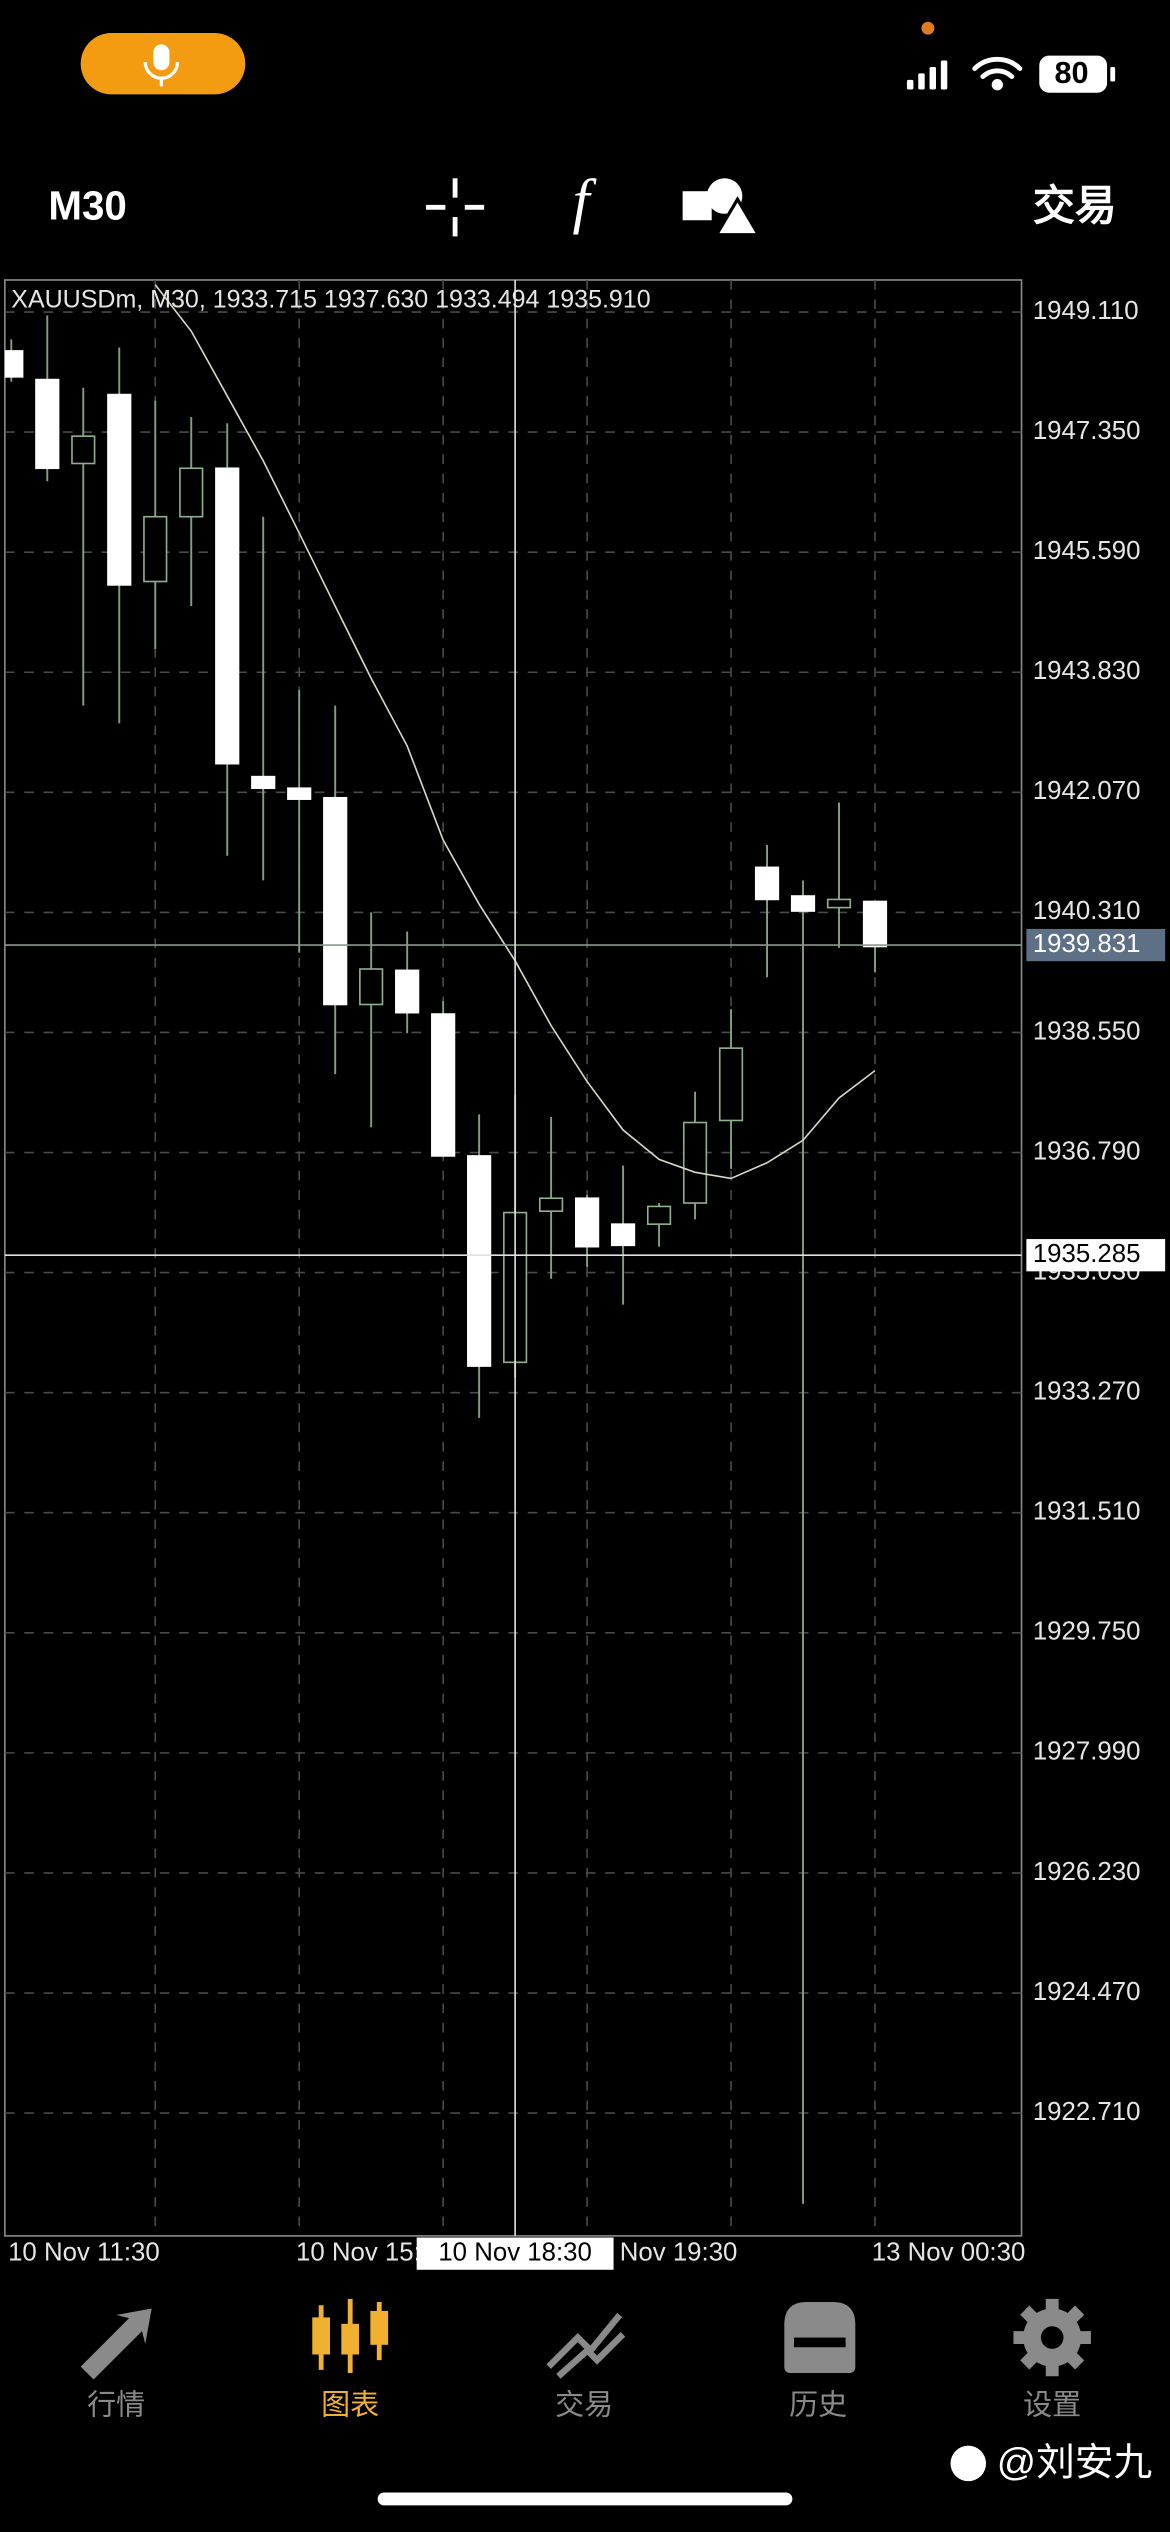 This screenshot has width=1170, height=2532. Describe the element at coordinates (1074, 2462) in the screenshot. I see `watermark: @刘安九` at that location.